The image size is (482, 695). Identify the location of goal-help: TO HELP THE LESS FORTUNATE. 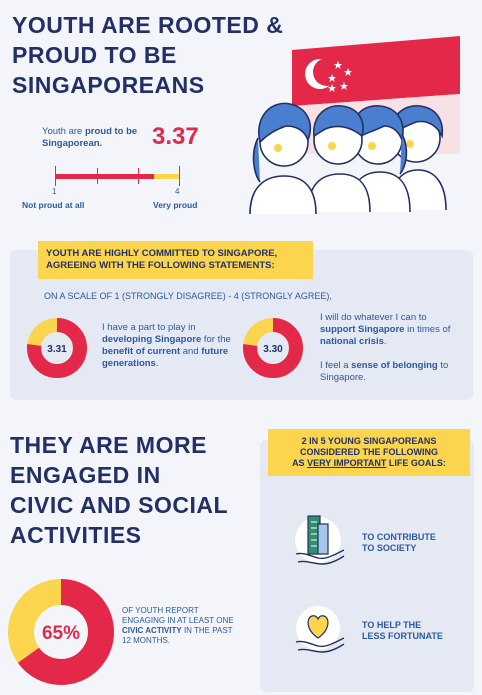
(402, 630).